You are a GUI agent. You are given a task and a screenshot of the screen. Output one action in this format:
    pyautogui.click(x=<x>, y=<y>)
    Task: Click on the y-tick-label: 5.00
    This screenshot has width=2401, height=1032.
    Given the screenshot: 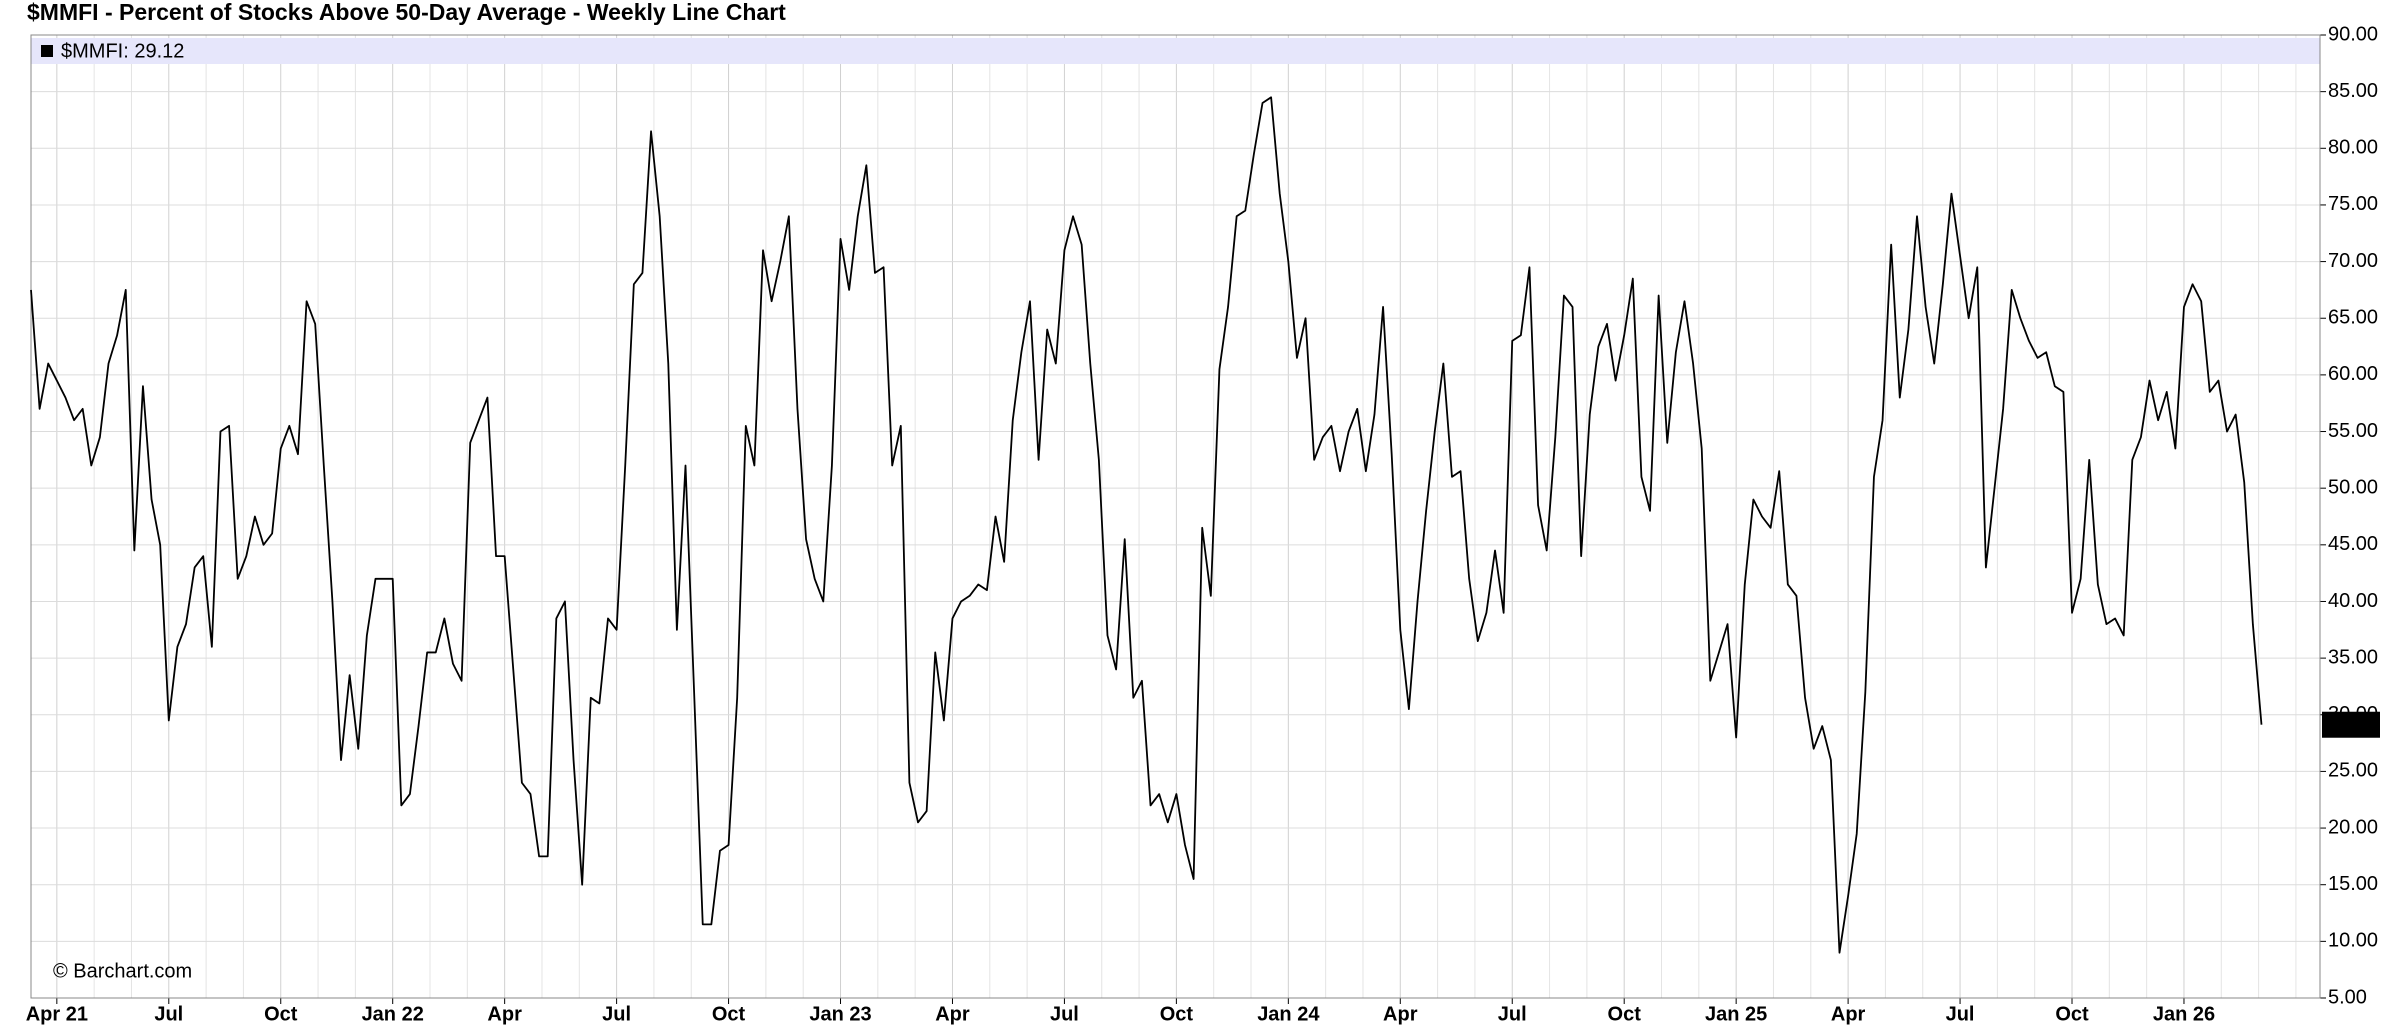 What is the action you would take?
    pyautogui.click(x=2347, y=997)
    